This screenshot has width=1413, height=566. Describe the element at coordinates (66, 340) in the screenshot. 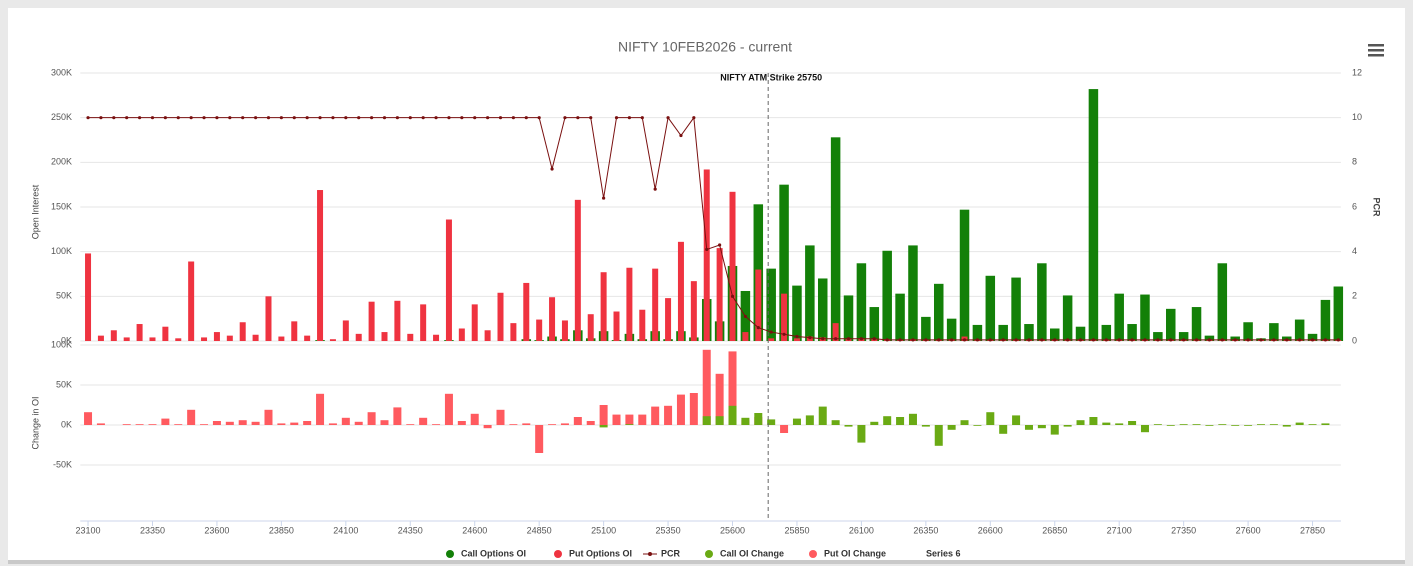

I see `y-tick-label: 0K` at that location.